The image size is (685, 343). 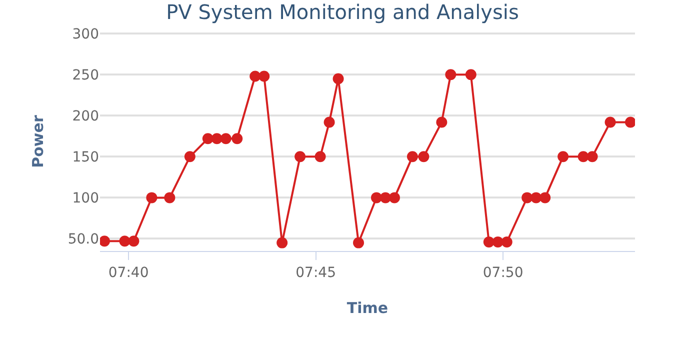 I want to click on y-axis-title: Power, so click(x=38, y=141).